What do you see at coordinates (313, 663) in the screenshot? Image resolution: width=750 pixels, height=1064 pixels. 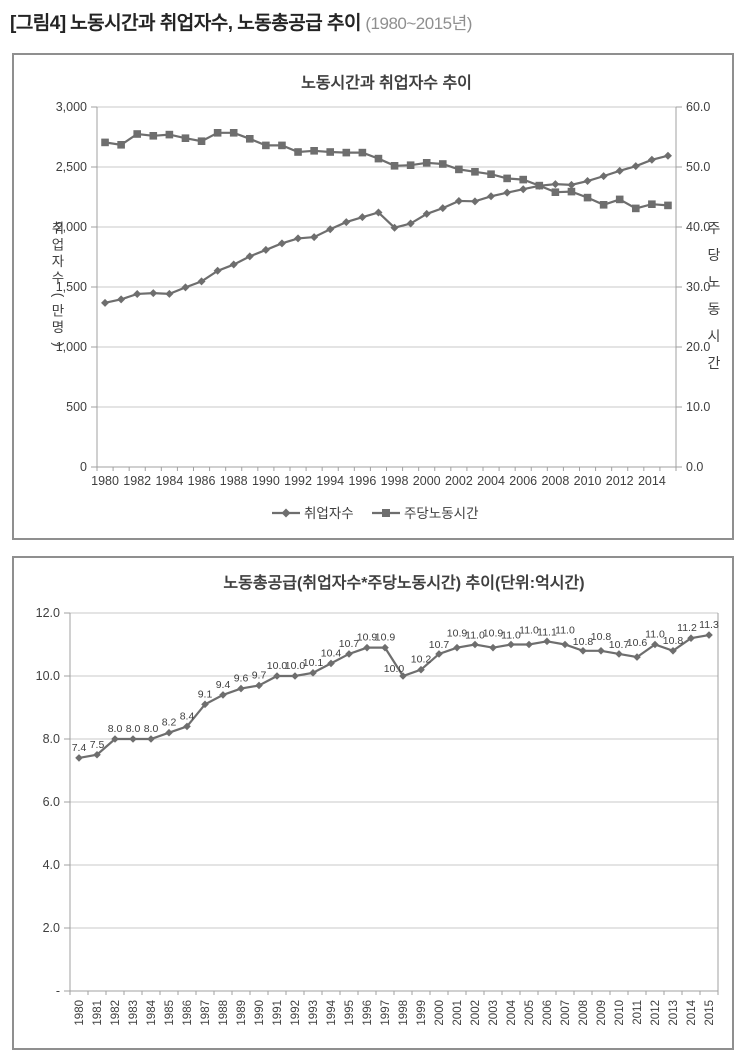 I see `chart2-data-label: 10.1` at bounding box center [313, 663].